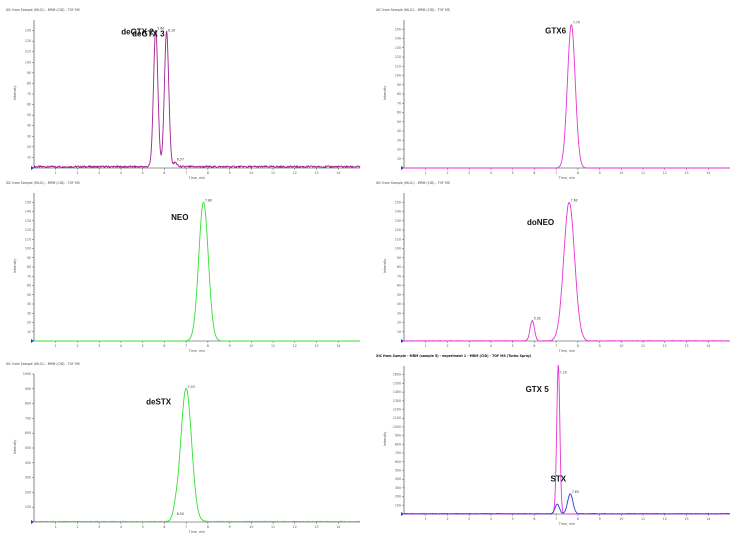 This screenshot has height=541, width=750. What do you see at coordinates (28, 418) in the screenshot?
I see `y-tick-label: 700` at bounding box center [28, 418].